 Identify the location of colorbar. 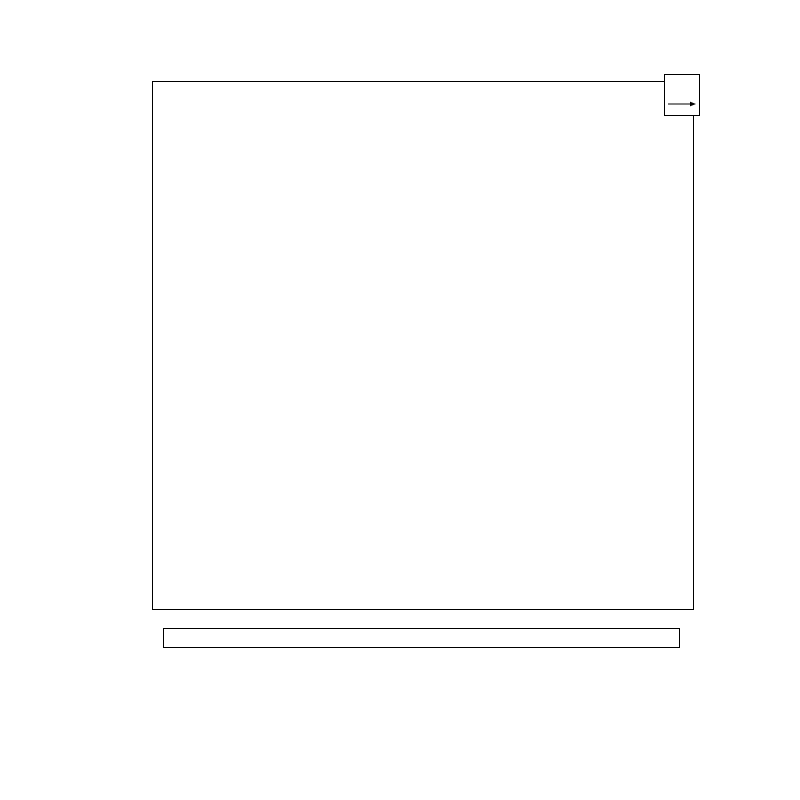
(421, 638).